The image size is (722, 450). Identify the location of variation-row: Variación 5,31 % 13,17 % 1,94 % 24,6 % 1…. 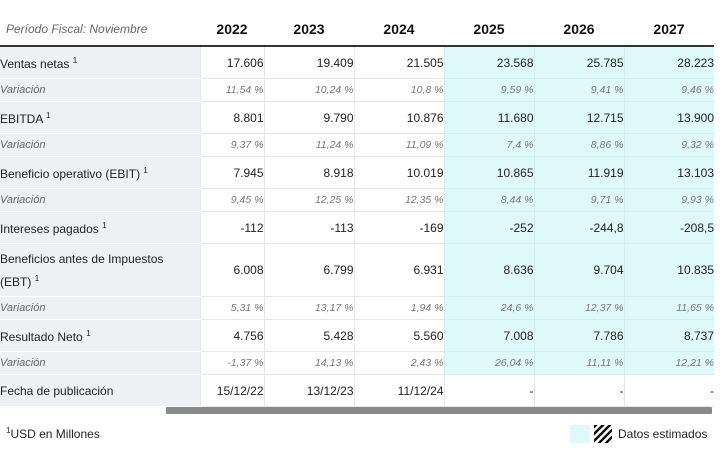
(357, 308).